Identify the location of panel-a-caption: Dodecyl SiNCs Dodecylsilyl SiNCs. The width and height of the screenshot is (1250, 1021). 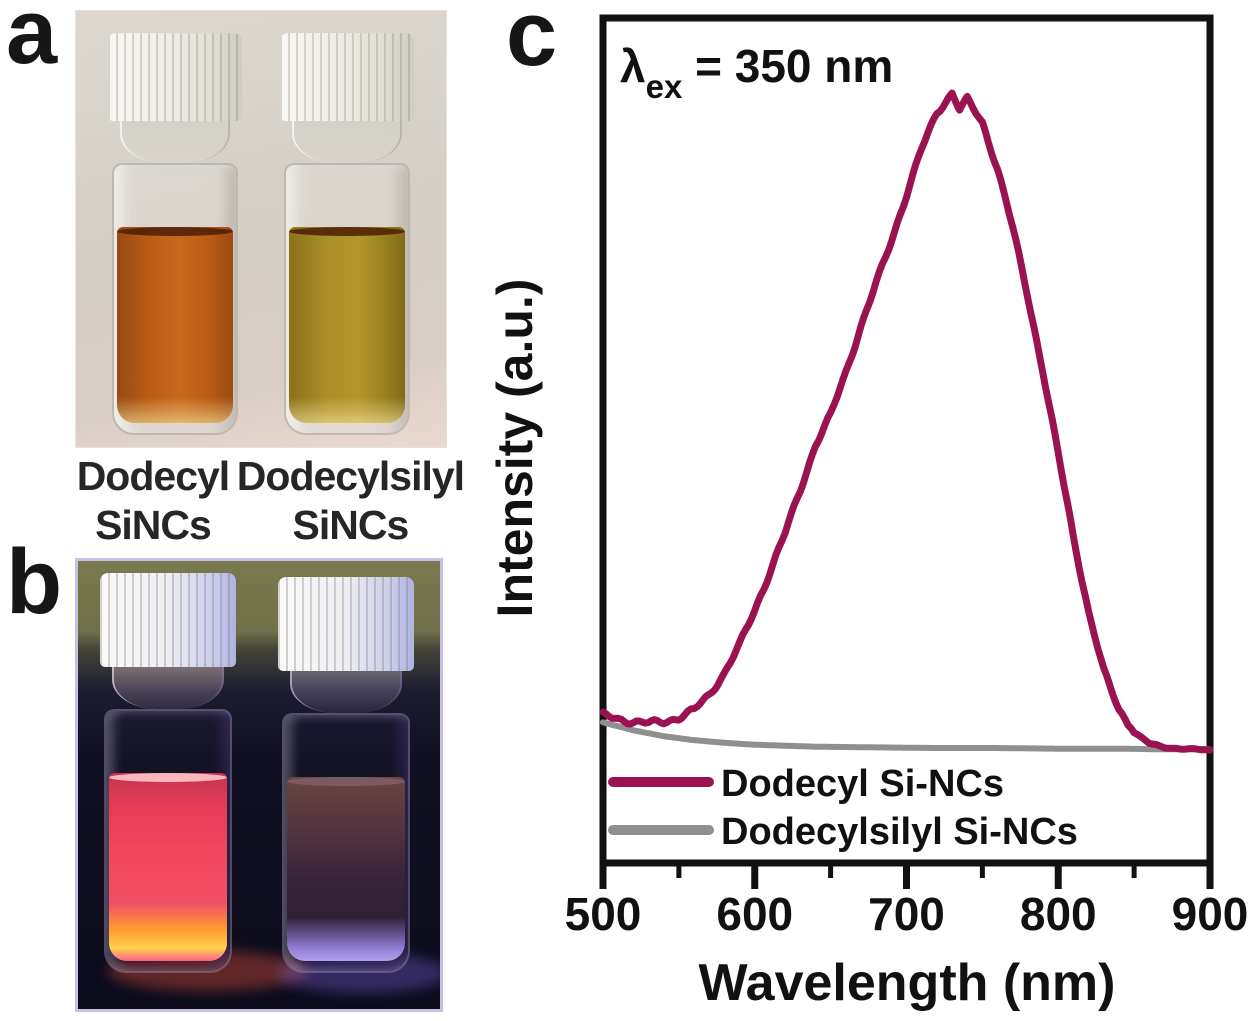
(267, 501).